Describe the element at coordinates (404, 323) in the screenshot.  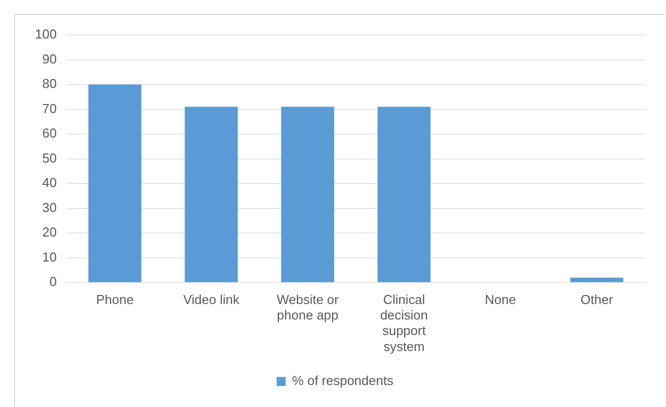
I see `x-tick-label: Clinical decision support system` at that location.